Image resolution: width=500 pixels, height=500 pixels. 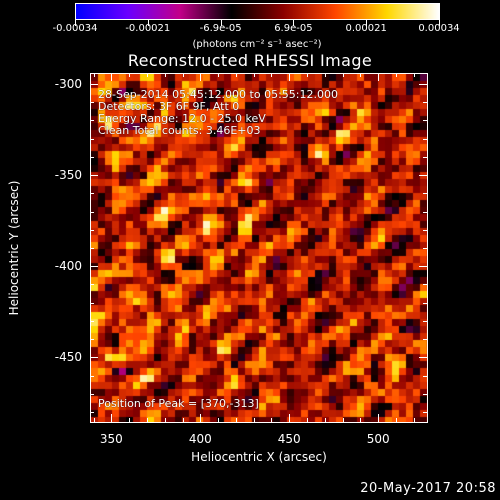 What do you see at coordinates (68, 83) in the screenshot?
I see `y-tick-label: -300` at bounding box center [68, 83].